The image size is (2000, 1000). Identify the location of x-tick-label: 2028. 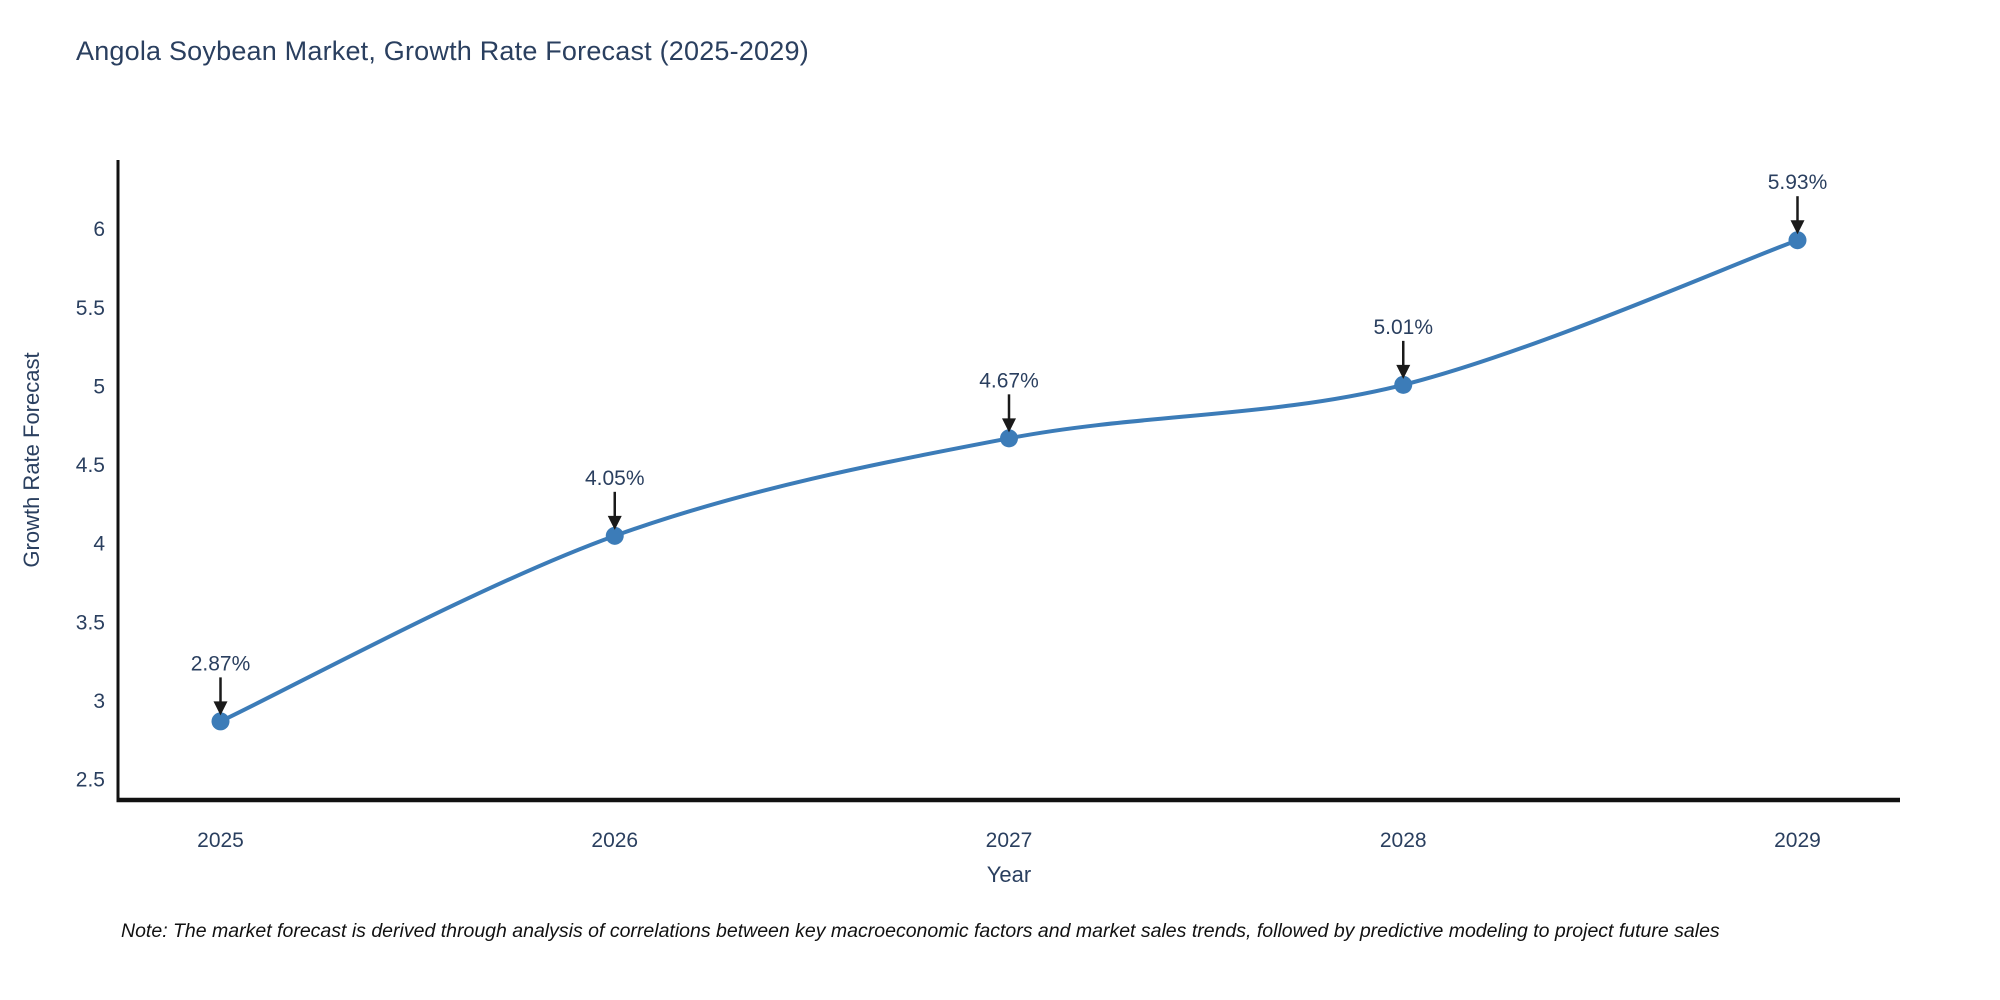
(1403, 840).